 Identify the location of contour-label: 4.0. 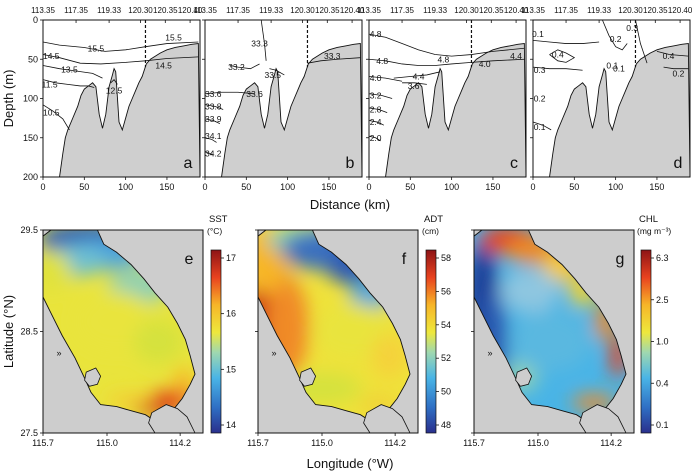
(376, 78).